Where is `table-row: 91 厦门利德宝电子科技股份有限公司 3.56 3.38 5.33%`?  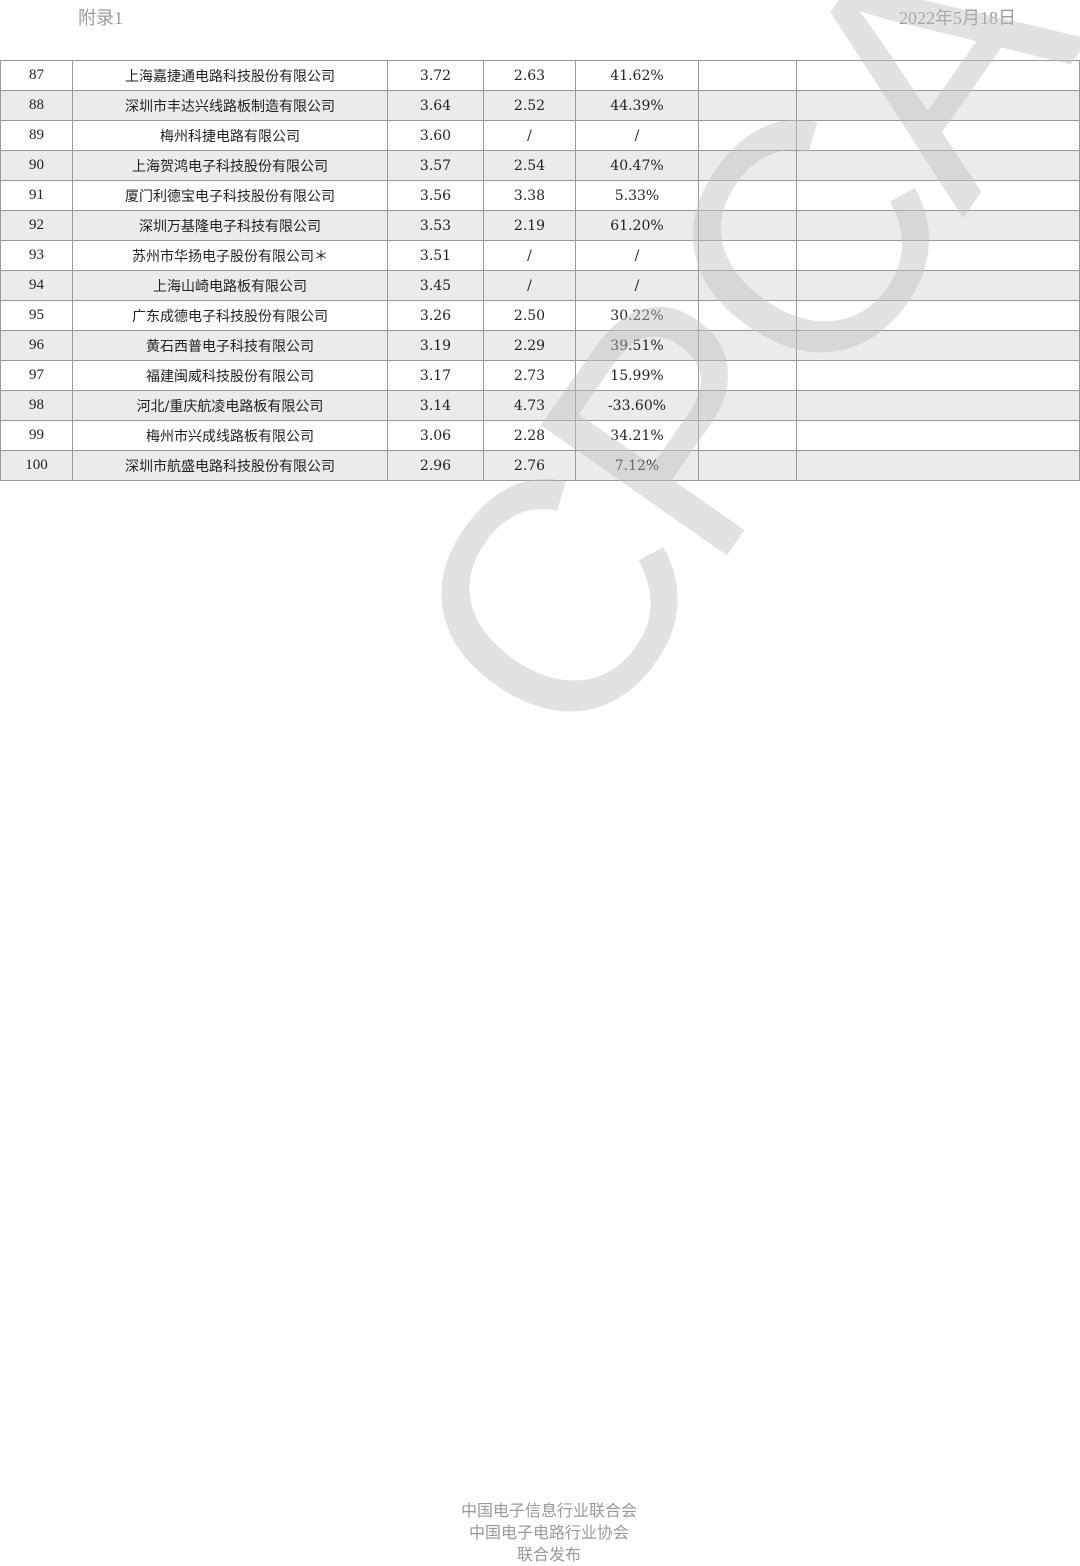 table-row: 91 厦门利德宝电子科技股份有限公司 3.56 3.38 5.33% is located at coordinates (540, 195).